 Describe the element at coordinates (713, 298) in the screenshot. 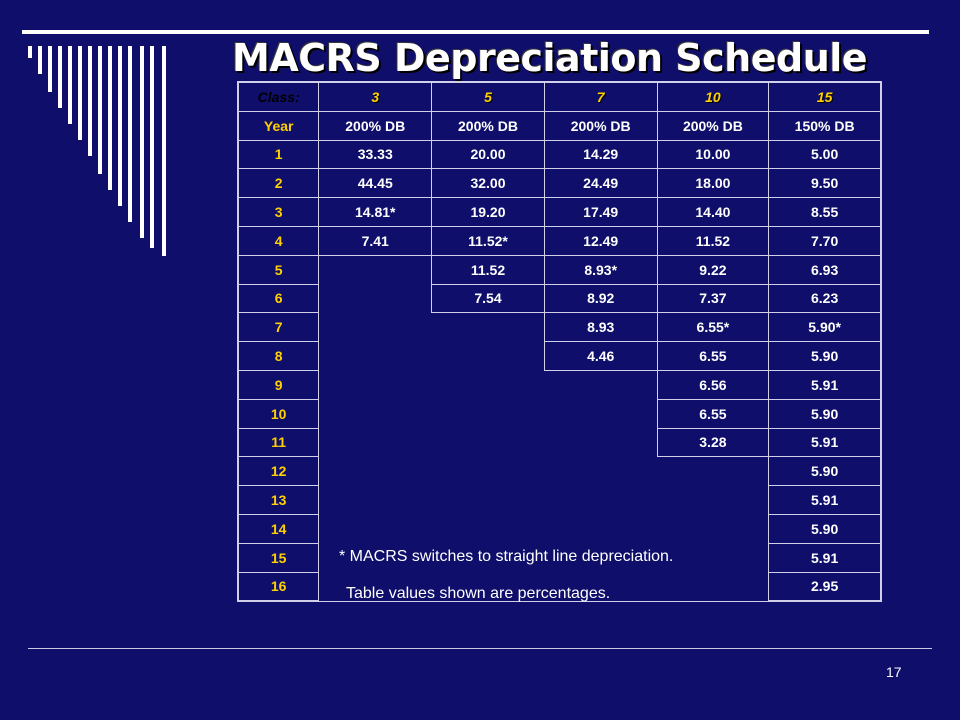

I see `value-cell-10: 7.37` at that location.